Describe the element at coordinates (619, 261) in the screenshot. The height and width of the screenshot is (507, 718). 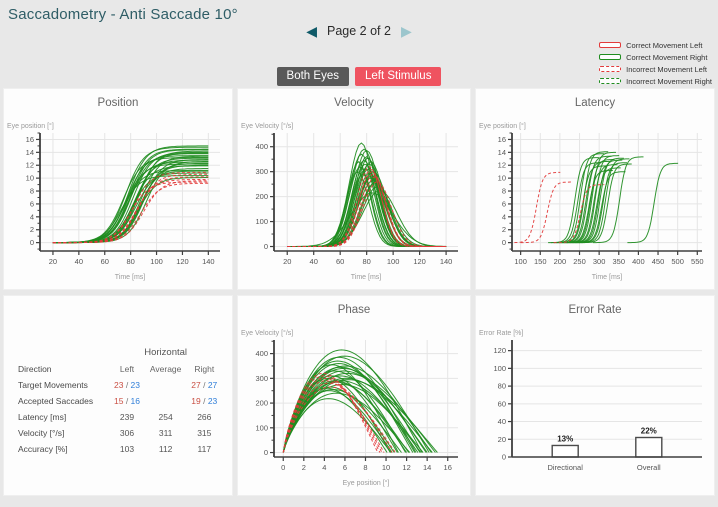
I see `svg-text: 350` at that location.